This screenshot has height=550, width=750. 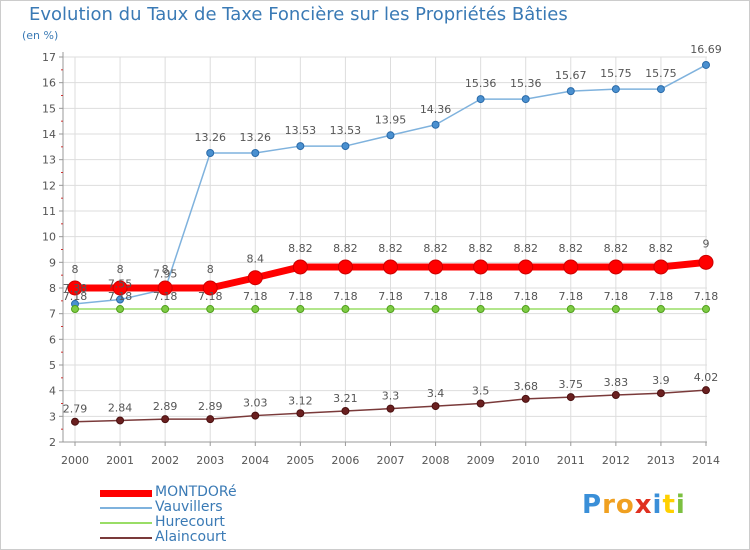 What do you see at coordinates (706, 49) in the screenshot?
I see `data-label: 16.69` at bounding box center [706, 49].